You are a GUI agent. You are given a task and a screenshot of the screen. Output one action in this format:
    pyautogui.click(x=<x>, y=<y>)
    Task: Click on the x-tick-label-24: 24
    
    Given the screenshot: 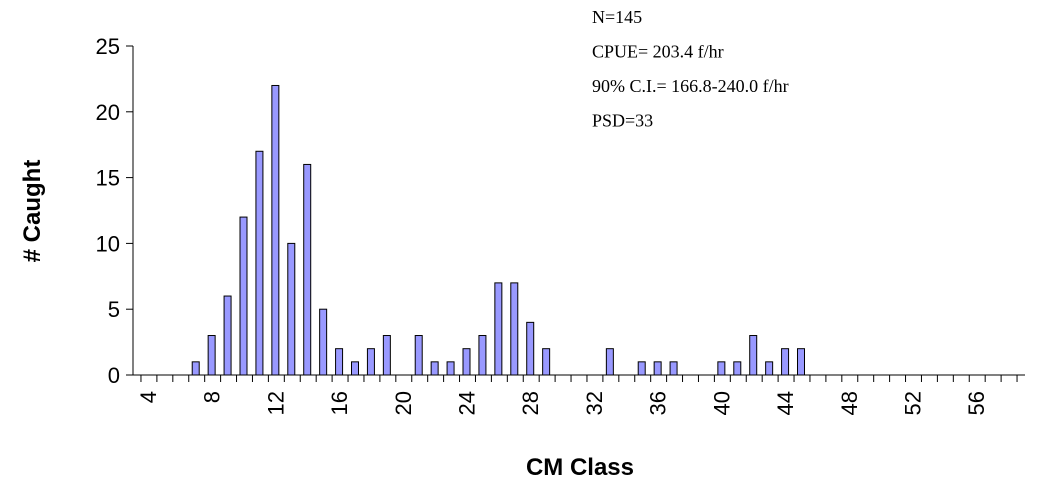 What is the action you would take?
    pyautogui.click(x=467, y=403)
    